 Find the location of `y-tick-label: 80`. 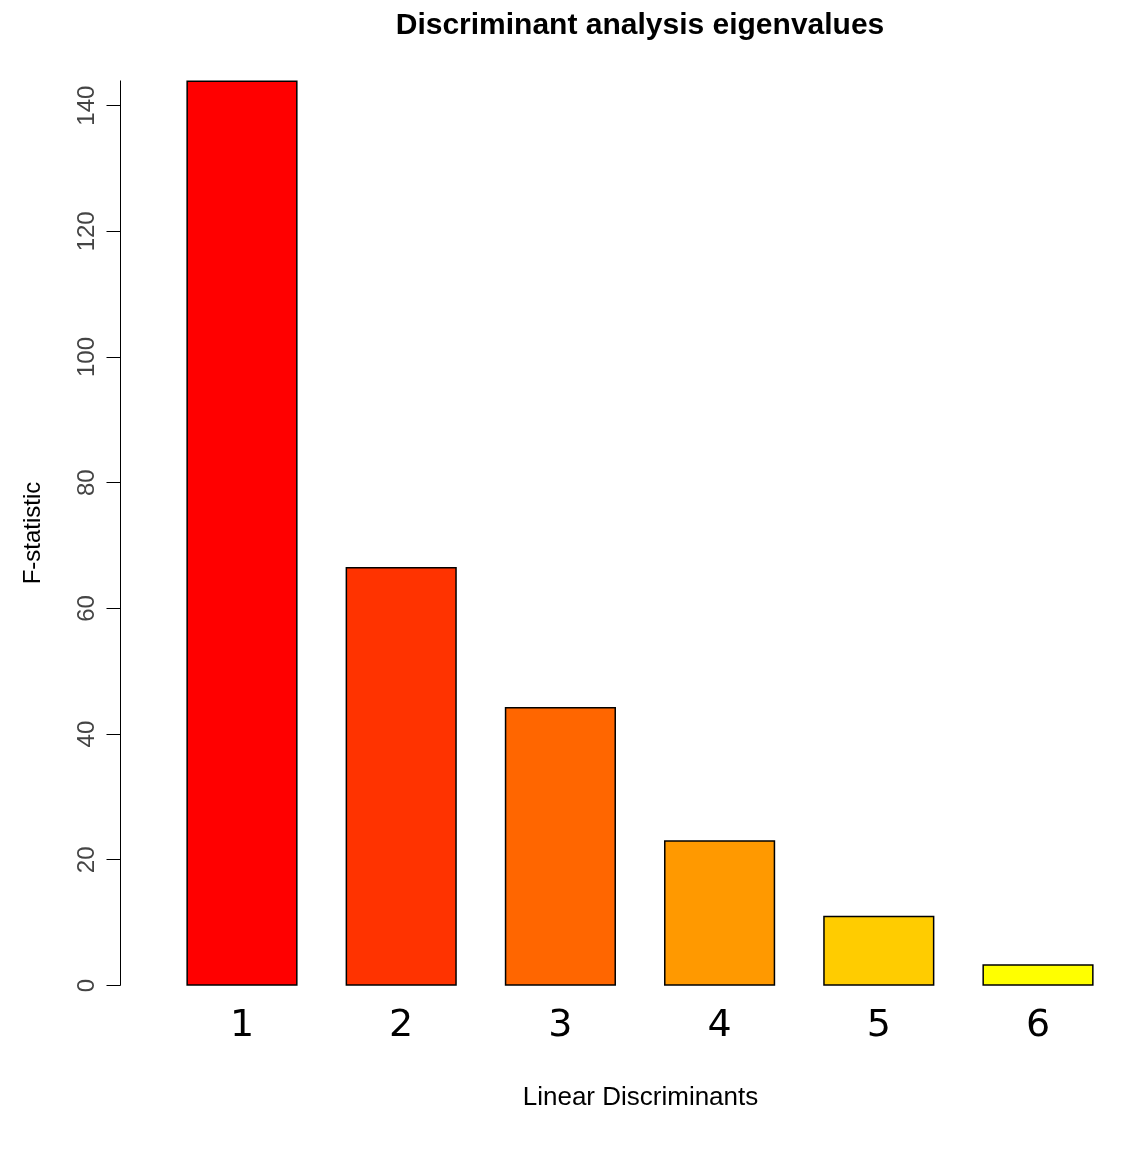

y-tick-label: 80 is located at coordinates (85, 483).